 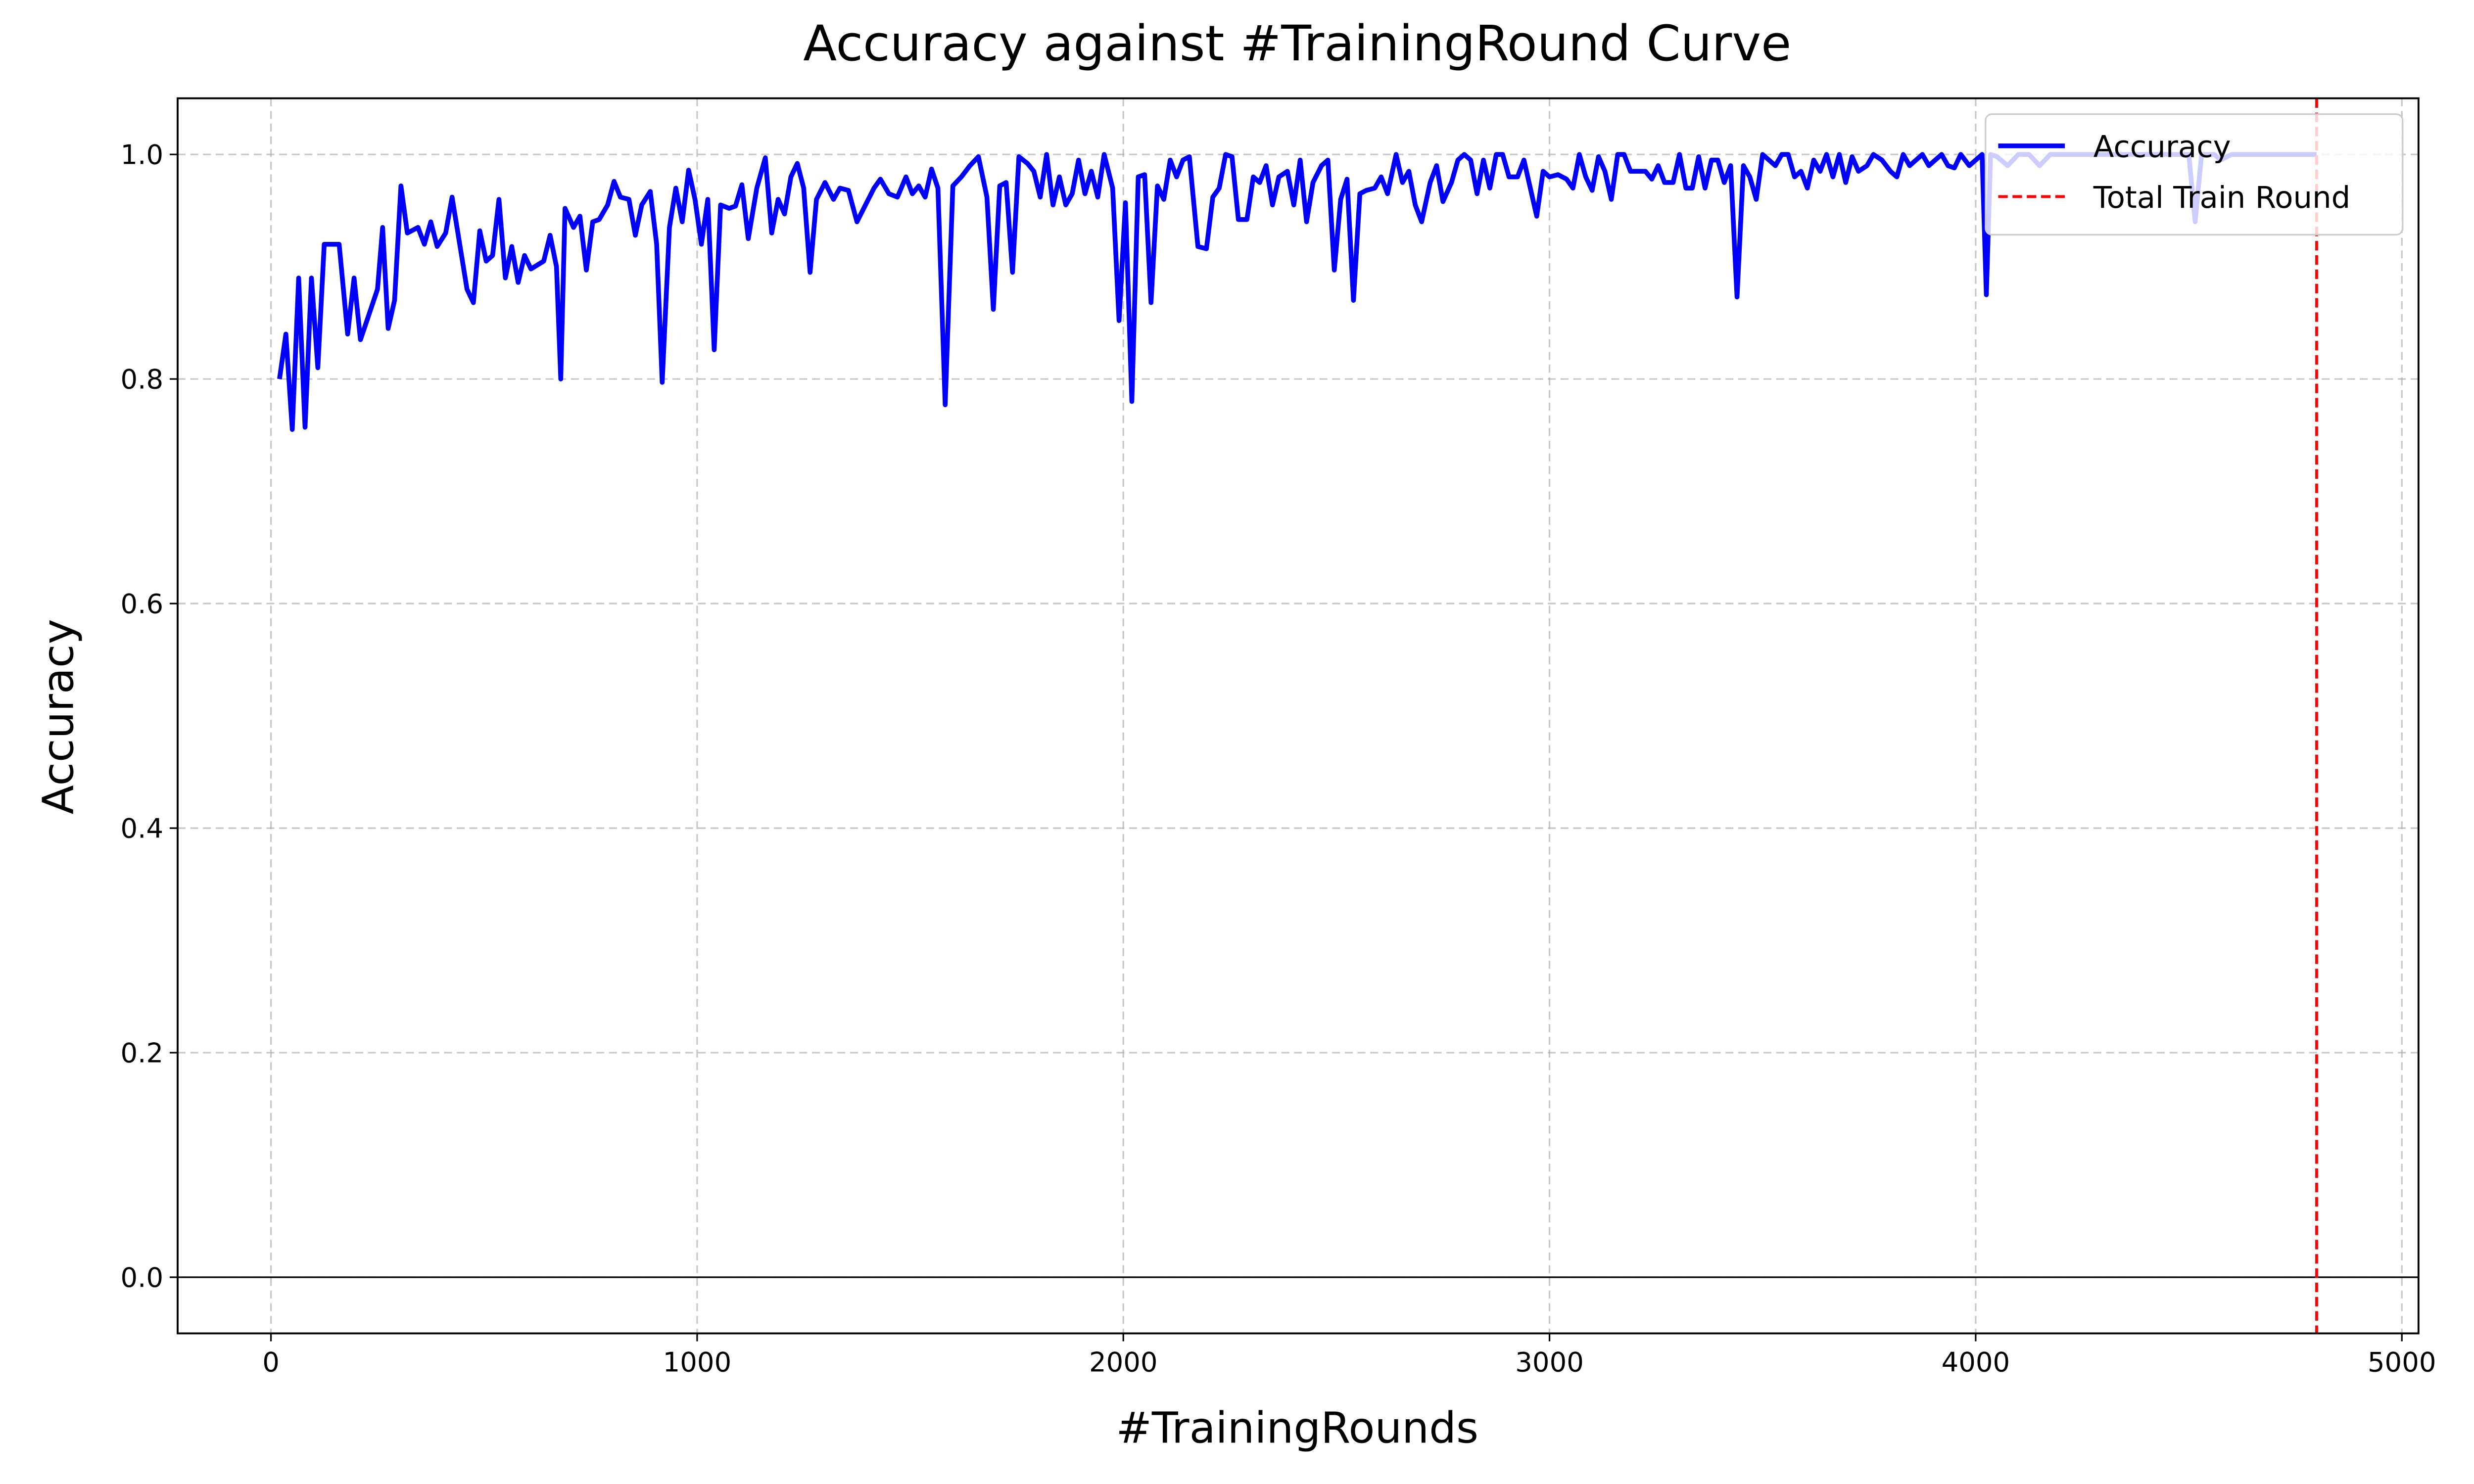 What do you see at coordinates (2402, 1362) in the screenshot?
I see `x-tick-label: 5000` at bounding box center [2402, 1362].